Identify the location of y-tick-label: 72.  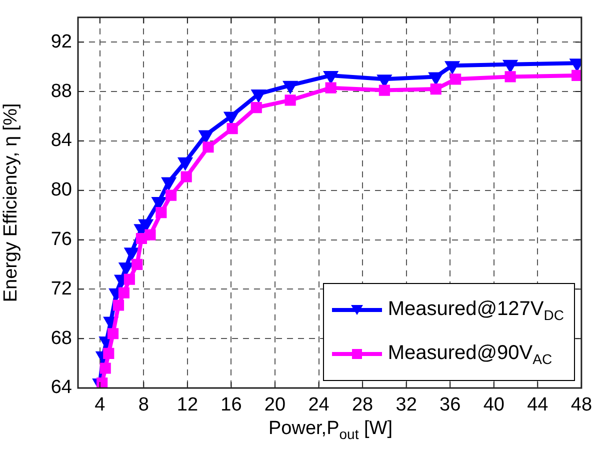
(61, 289).